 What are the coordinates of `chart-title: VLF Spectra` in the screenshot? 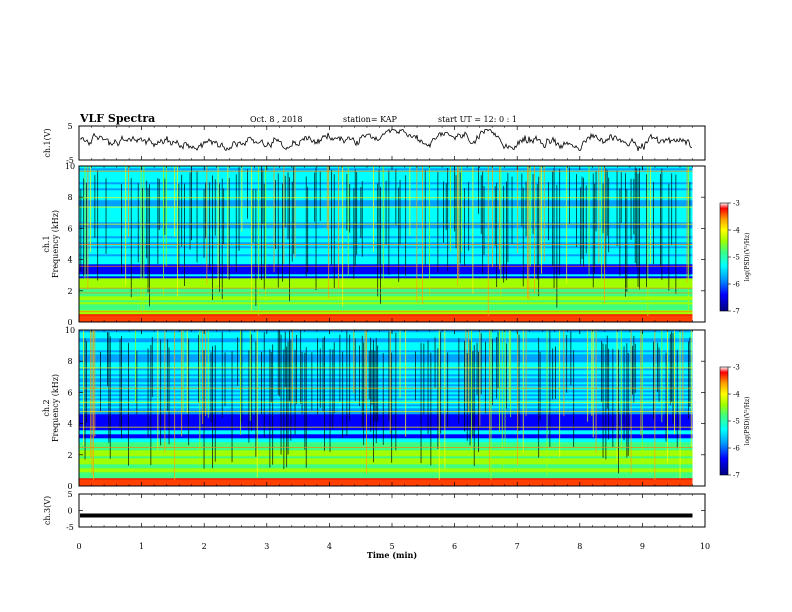 It's located at (118, 118).